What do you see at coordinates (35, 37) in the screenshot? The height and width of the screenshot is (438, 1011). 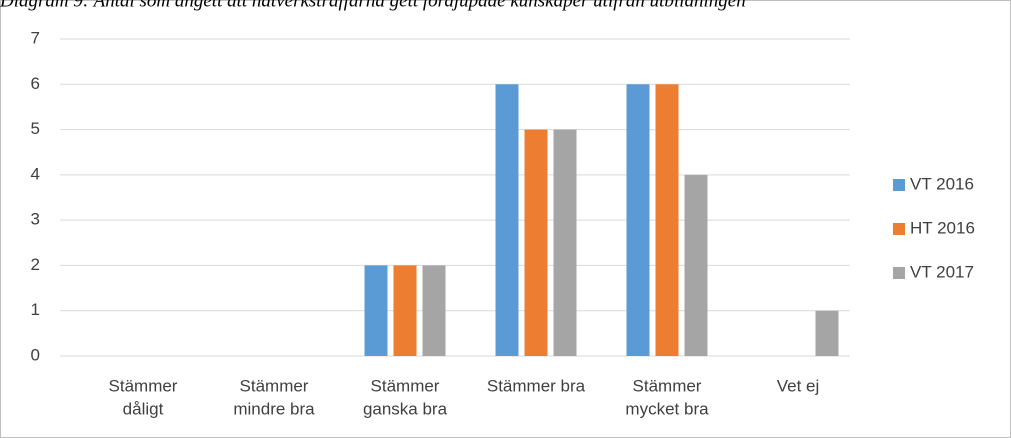 I see `y-tick-label: 7` at bounding box center [35, 37].